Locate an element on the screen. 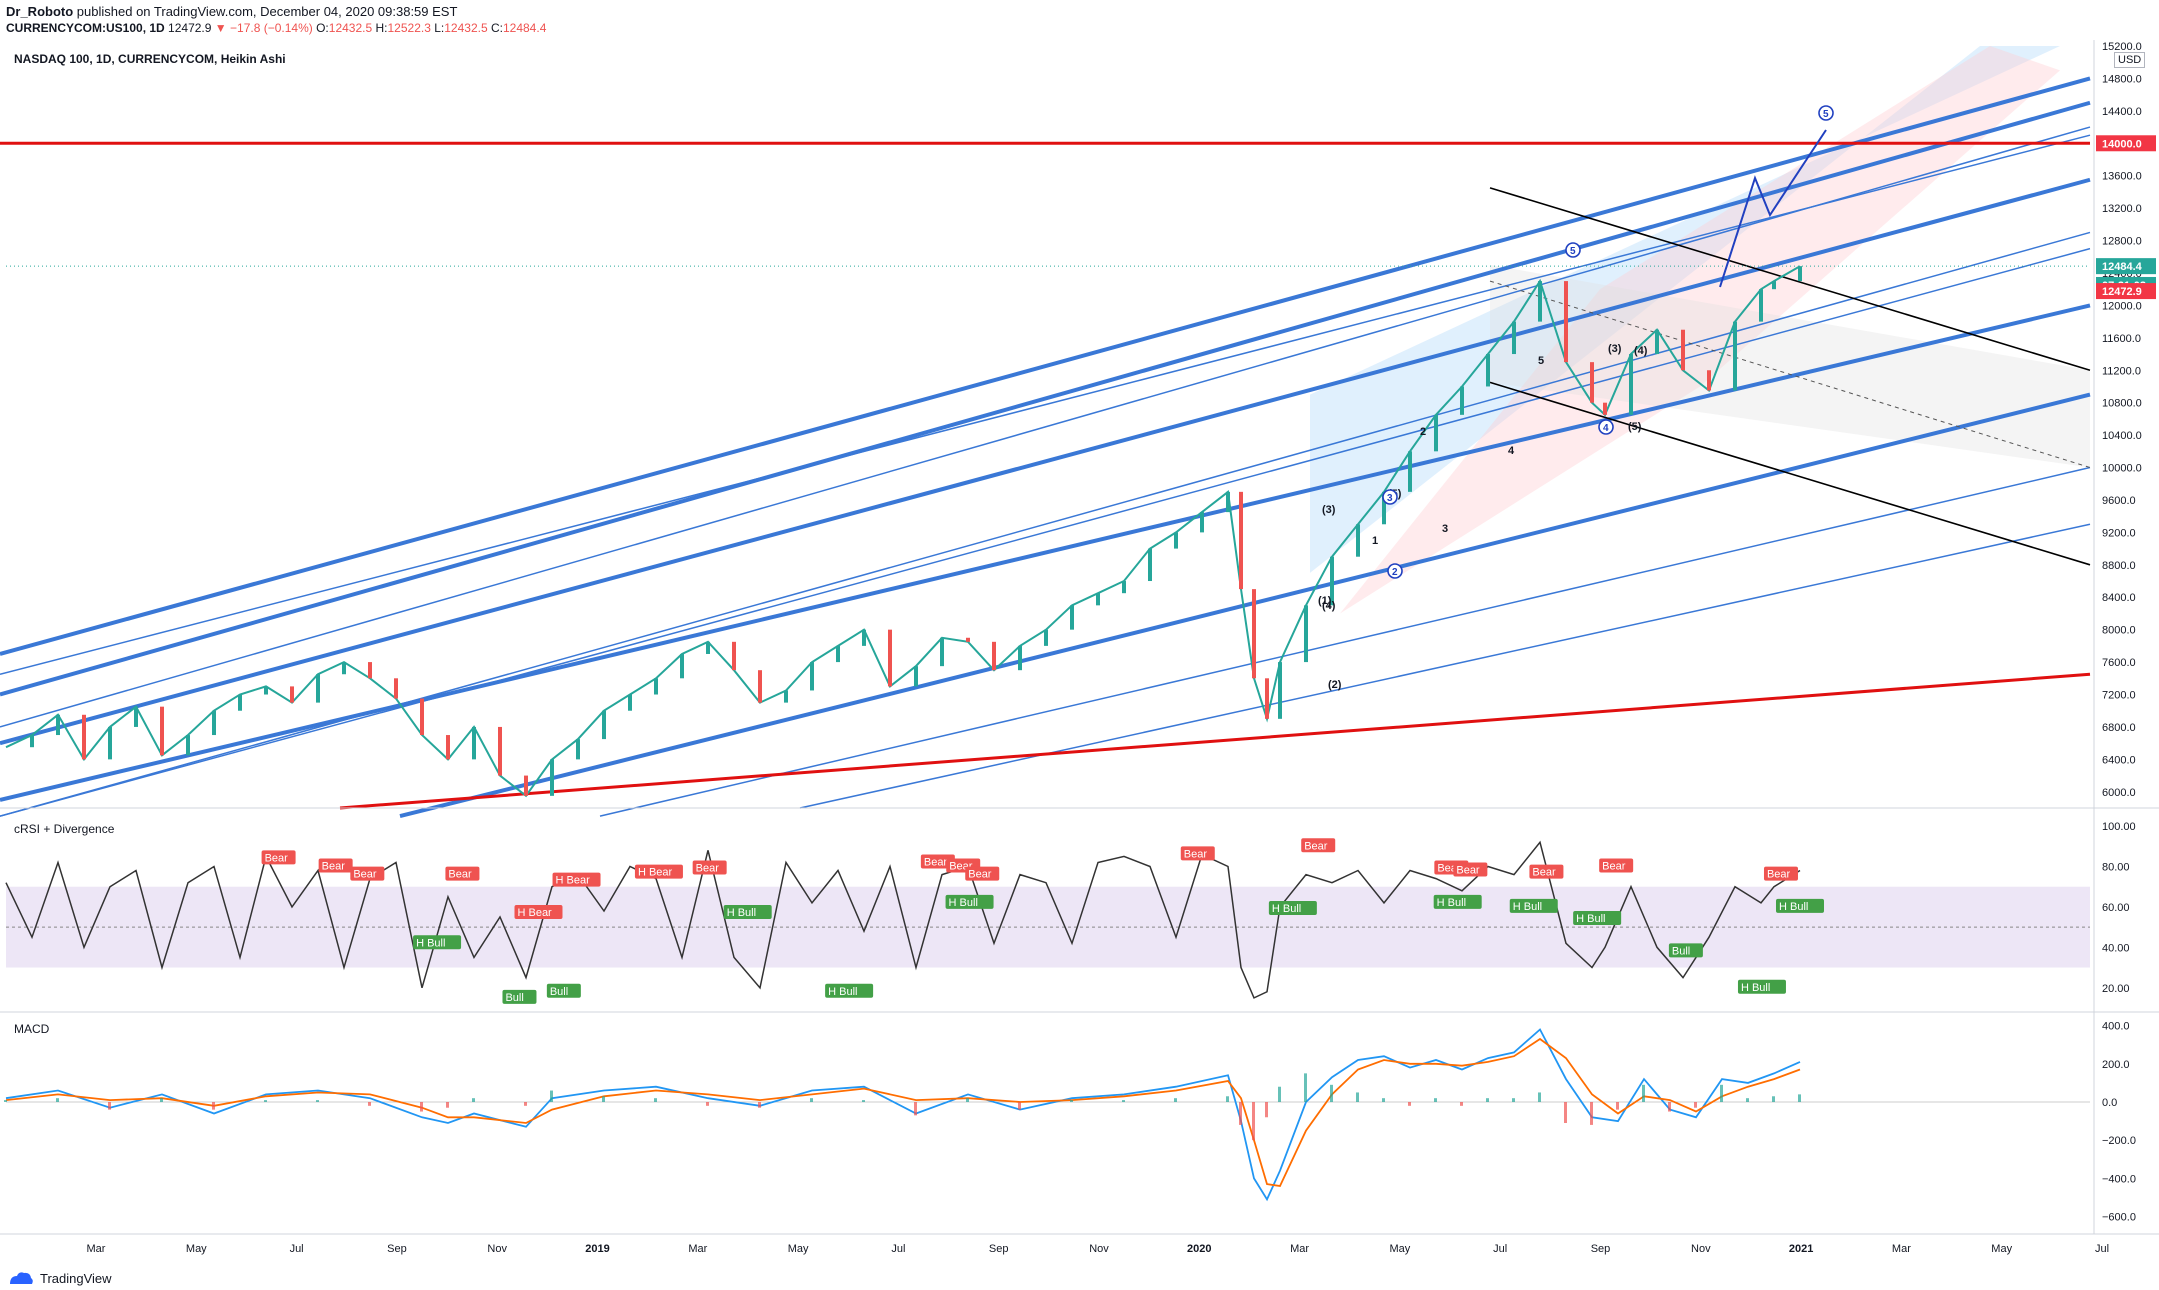 Image resolution: width=2159 pixels, height=1290 pixels. crsi-tag-text: H Bear is located at coordinates (573, 881).